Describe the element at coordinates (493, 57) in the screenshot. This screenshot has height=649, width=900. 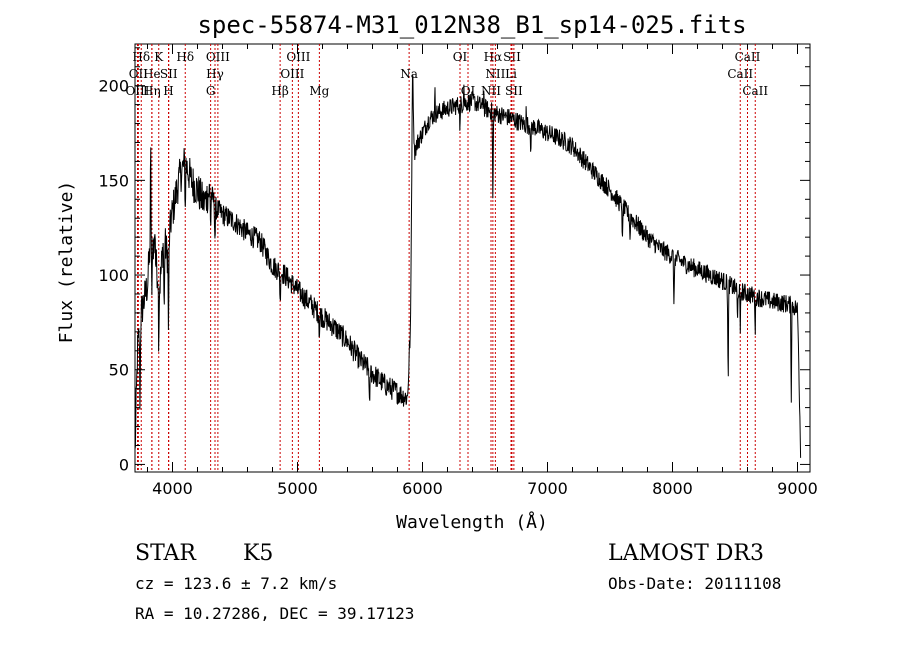
I see `line-marker-label: Hα` at that location.